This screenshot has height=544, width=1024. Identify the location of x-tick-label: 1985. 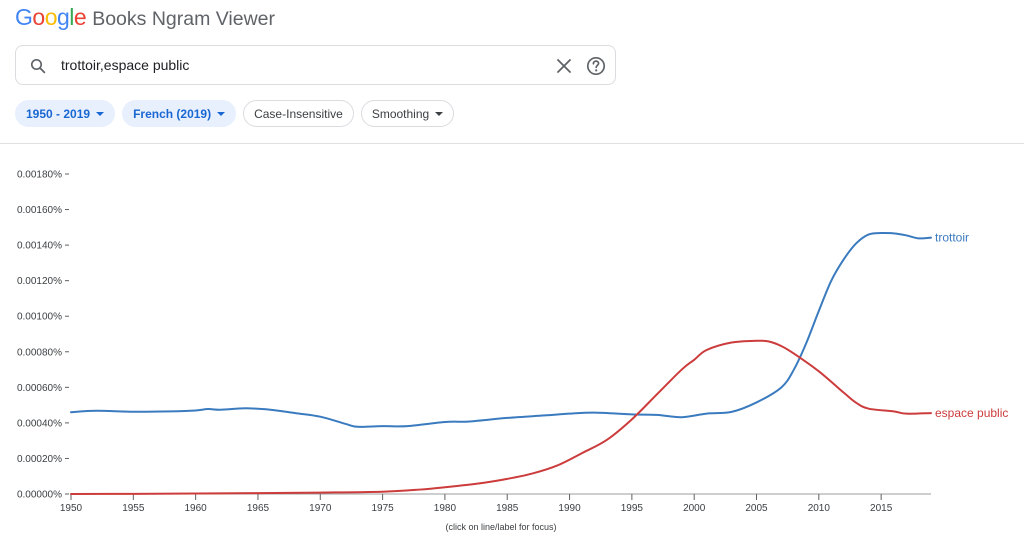
(507, 508).